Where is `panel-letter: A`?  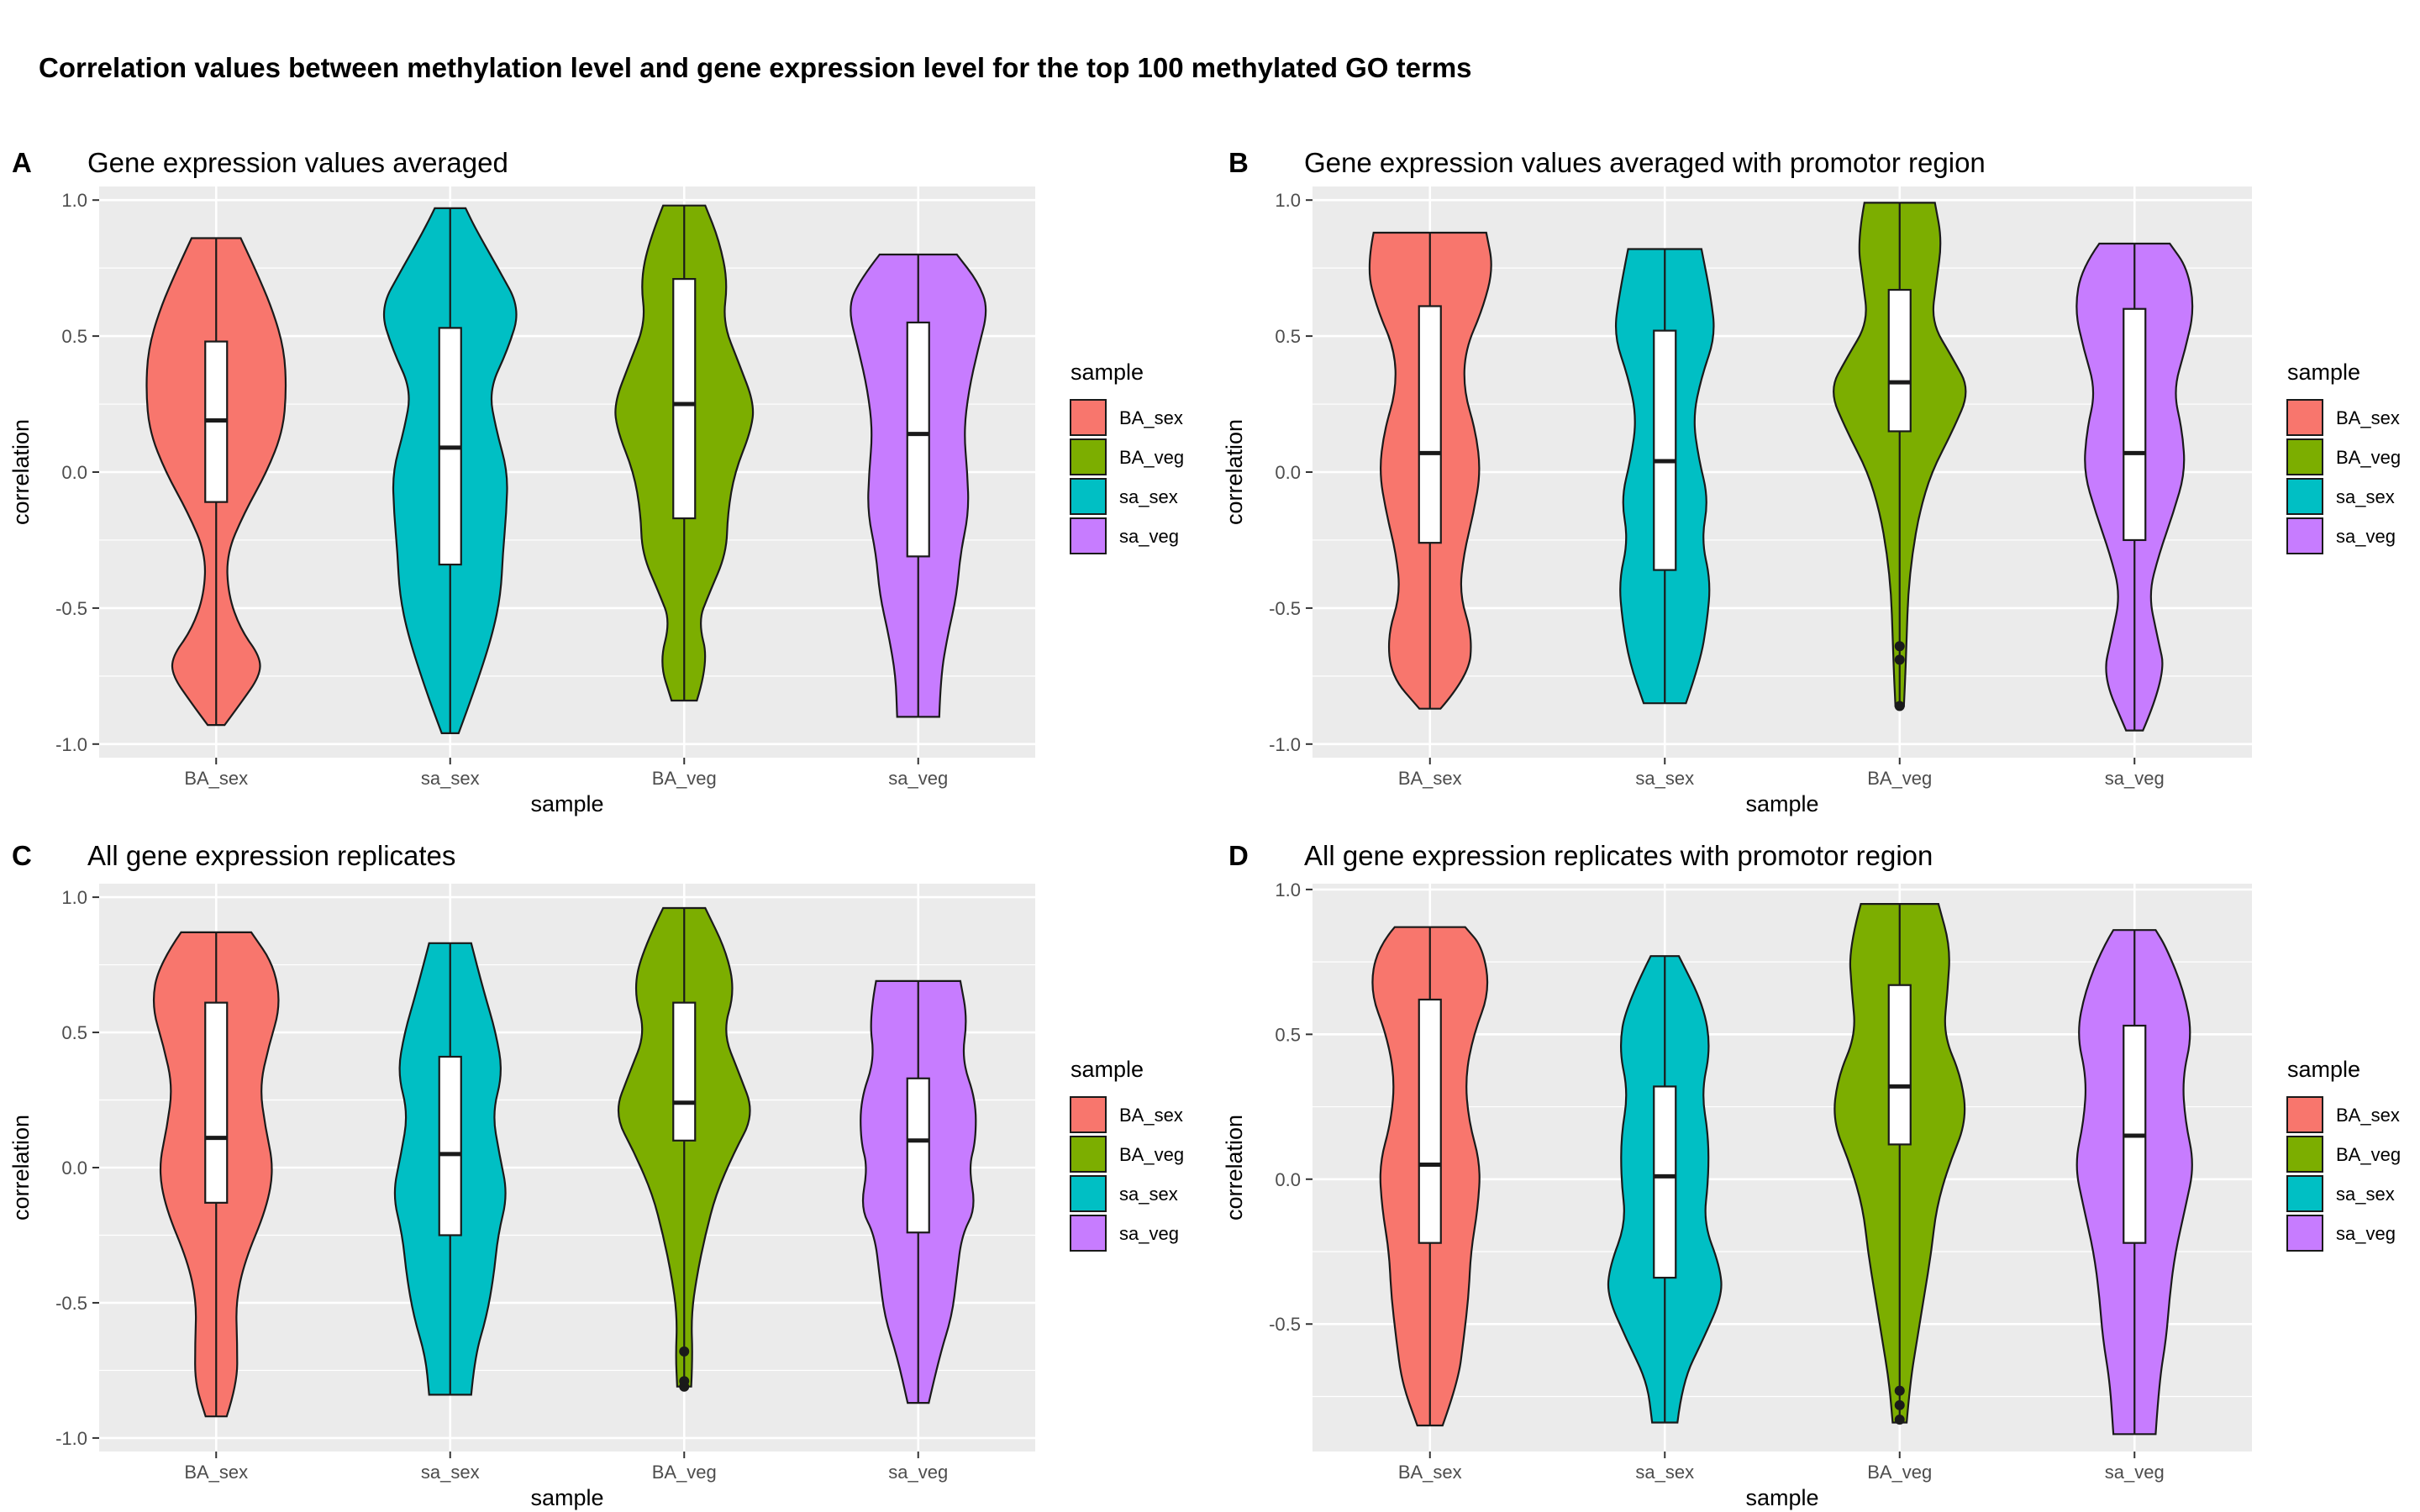
panel-letter: A is located at coordinates (22, 162).